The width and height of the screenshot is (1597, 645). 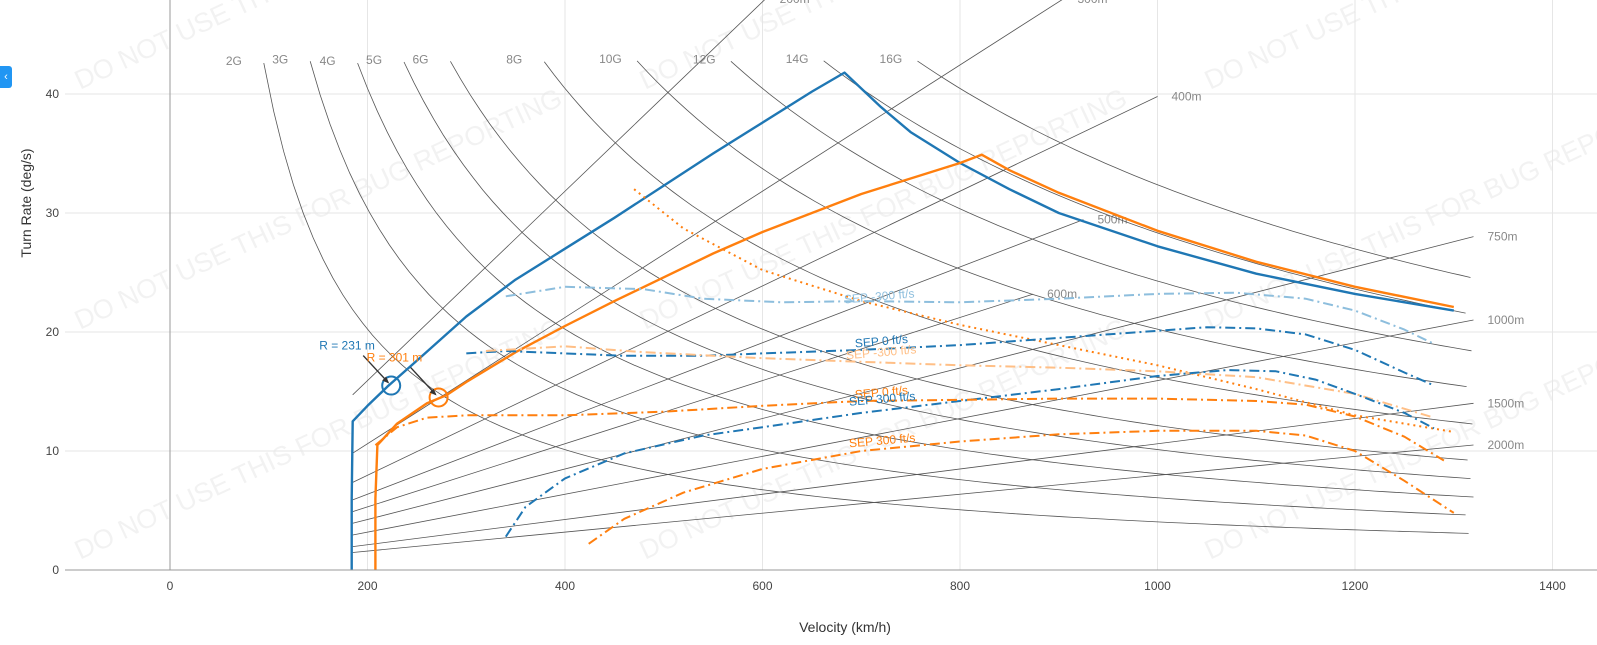 I want to click on g-label: 8G, so click(x=514, y=60).